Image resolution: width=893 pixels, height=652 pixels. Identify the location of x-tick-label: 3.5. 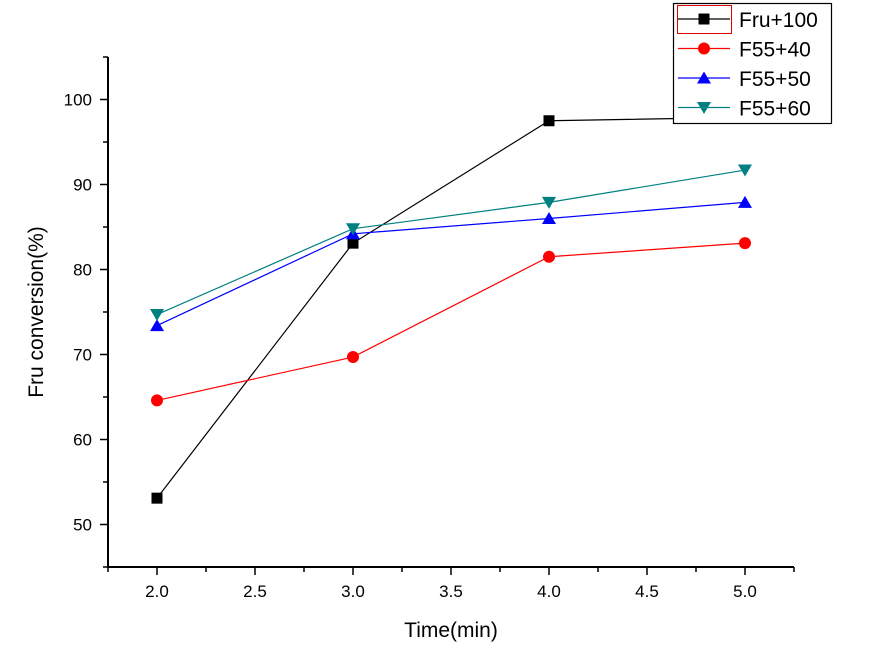
(451, 591).